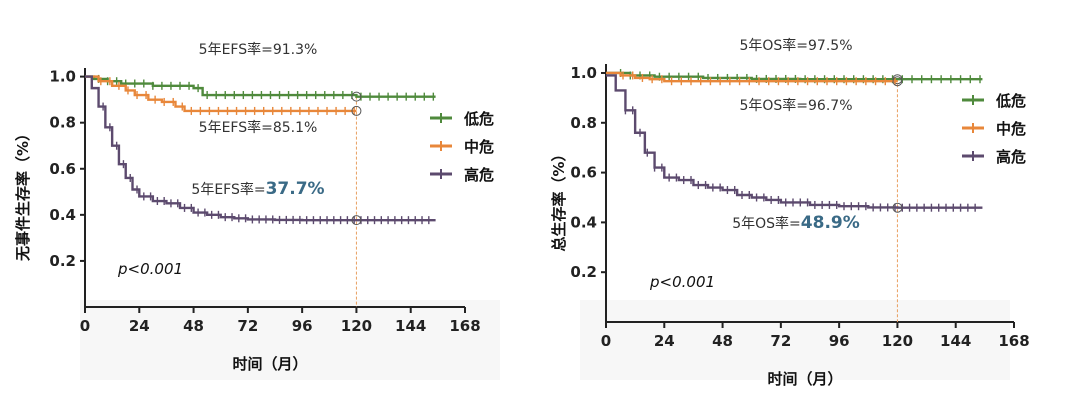  What do you see at coordinates (258, 49) in the screenshot?
I see `survival-annotation: 5年EFS率=91.3%` at bounding box center [258, 49].